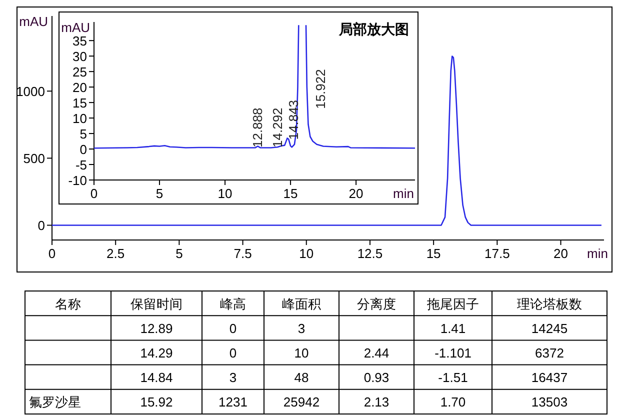  Describe the element at coordinates (320, 89) in the screenshot. I see `annotation: 15.922` at that location.